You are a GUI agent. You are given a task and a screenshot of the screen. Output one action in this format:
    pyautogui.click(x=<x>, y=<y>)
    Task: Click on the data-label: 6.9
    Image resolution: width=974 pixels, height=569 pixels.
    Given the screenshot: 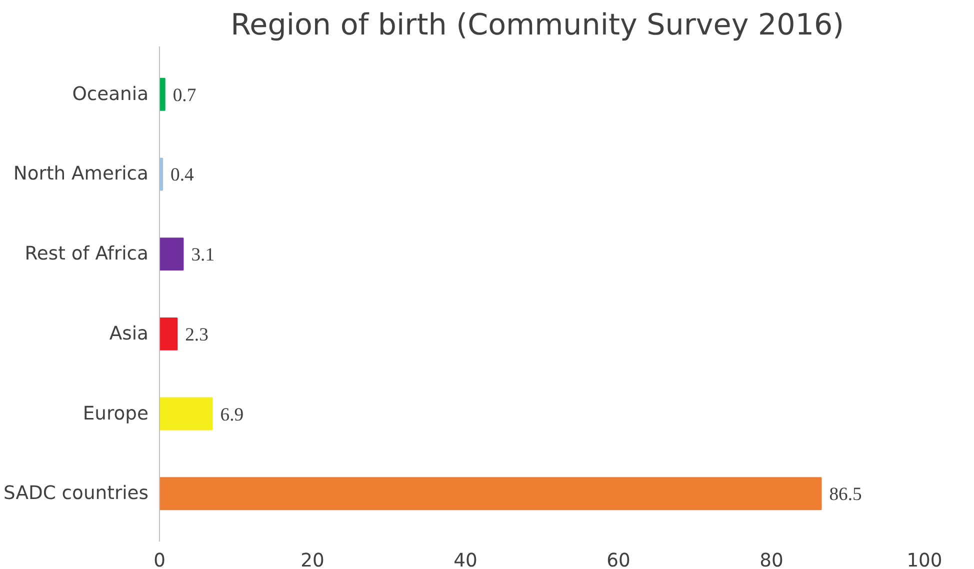 What is the action you would take?
    pyautogui.click(x=232, y=415)
    